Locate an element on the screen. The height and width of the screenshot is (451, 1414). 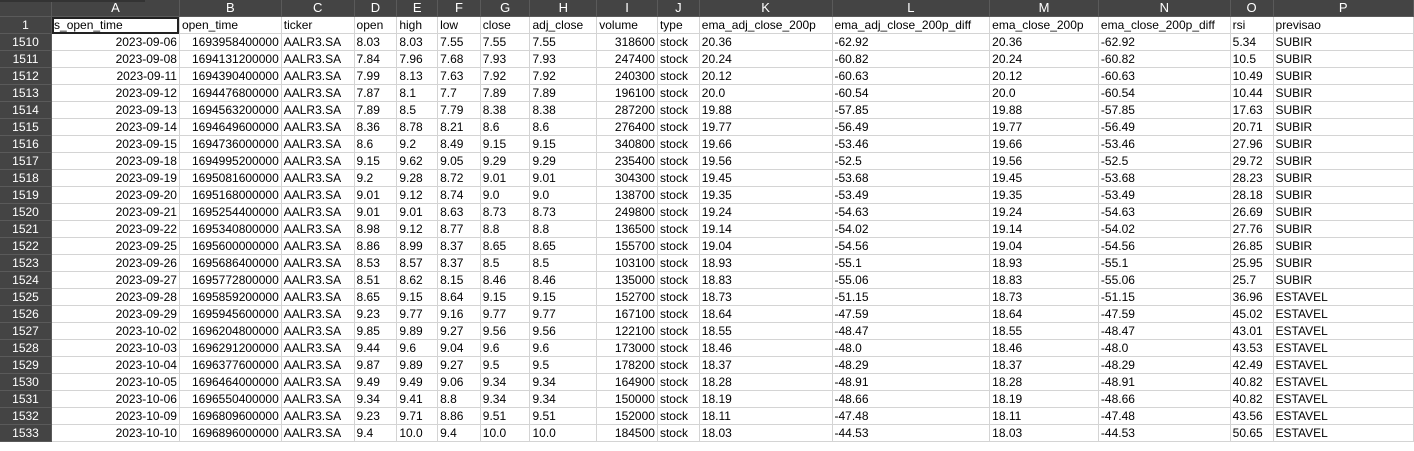
cell-d: 7.89 is located at coordinates (376, 110).